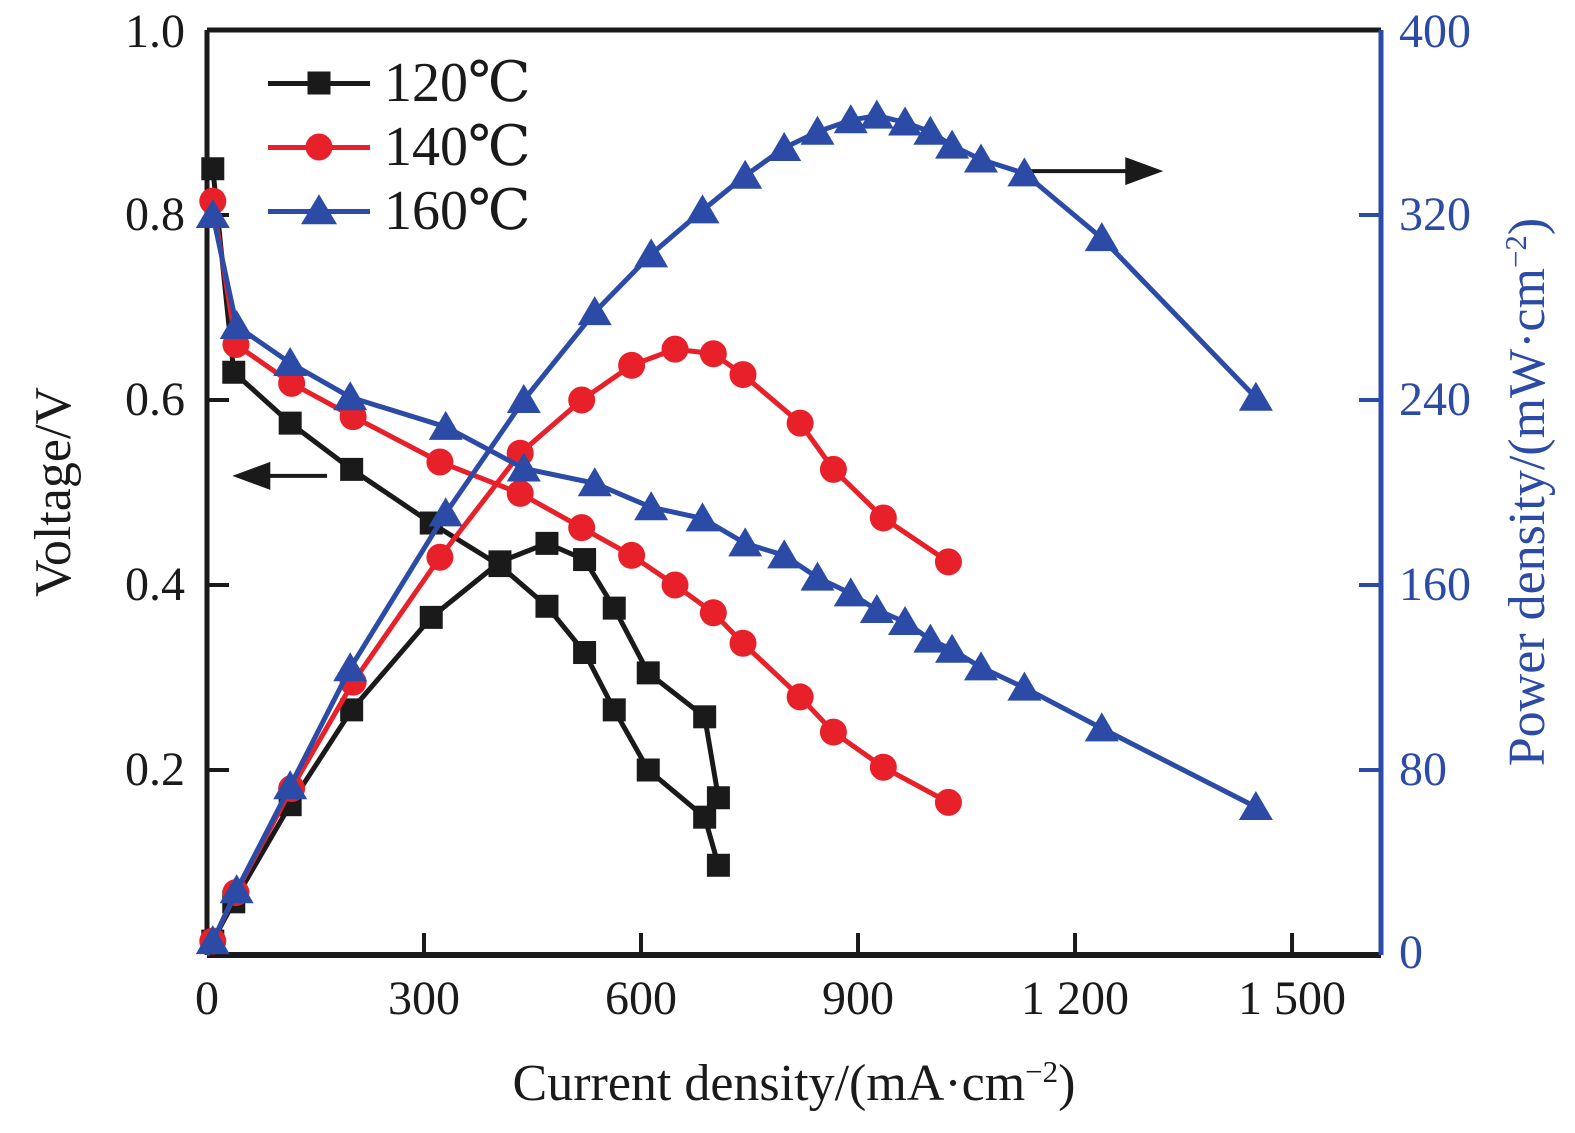 This screenshot has width=1575, height=1133. What do you see at coordinates (1095, 171) in the screenshot?
I see `axis-direction-arrow-power-axis` at bounding box center [1095, 171].